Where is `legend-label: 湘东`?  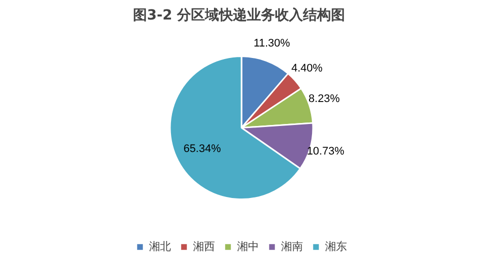 legend-label: 湘东 is located at coordinates (336, 247).